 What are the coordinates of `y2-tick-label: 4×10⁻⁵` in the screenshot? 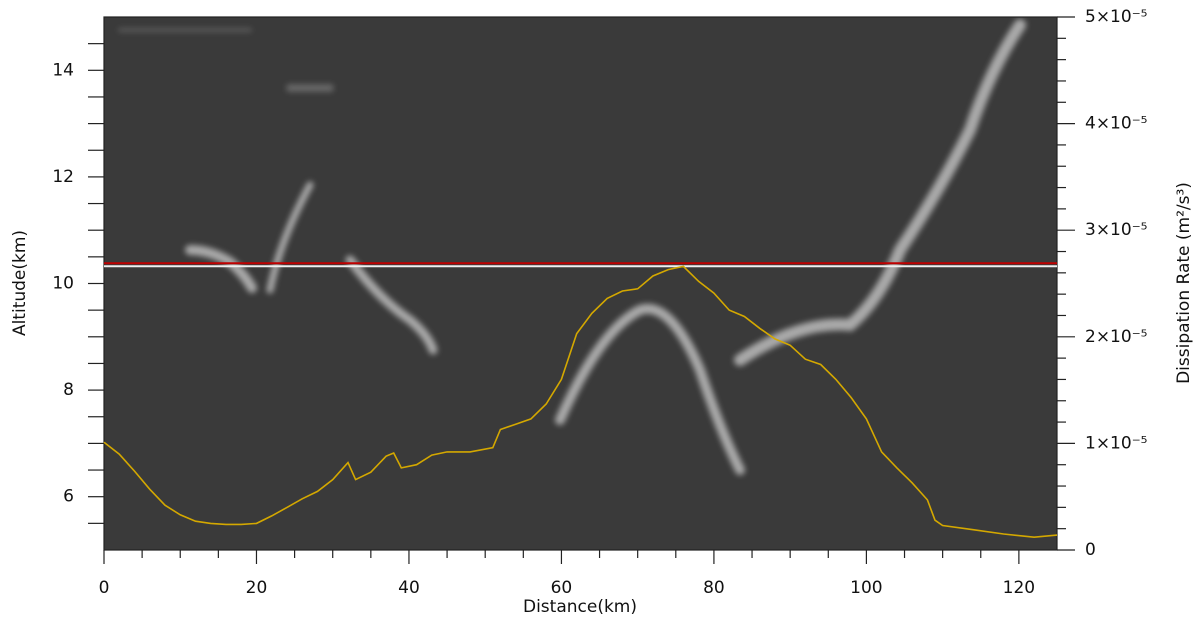 It's located at (1116, 124).